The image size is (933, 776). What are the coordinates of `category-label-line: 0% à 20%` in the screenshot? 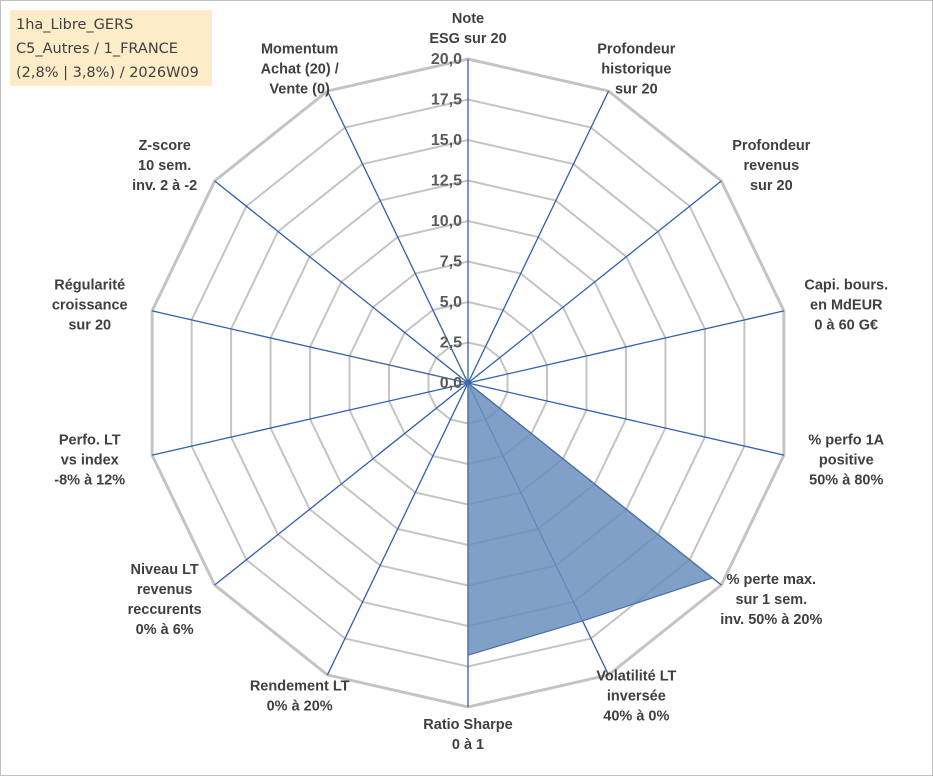 It's located at (300, 707).